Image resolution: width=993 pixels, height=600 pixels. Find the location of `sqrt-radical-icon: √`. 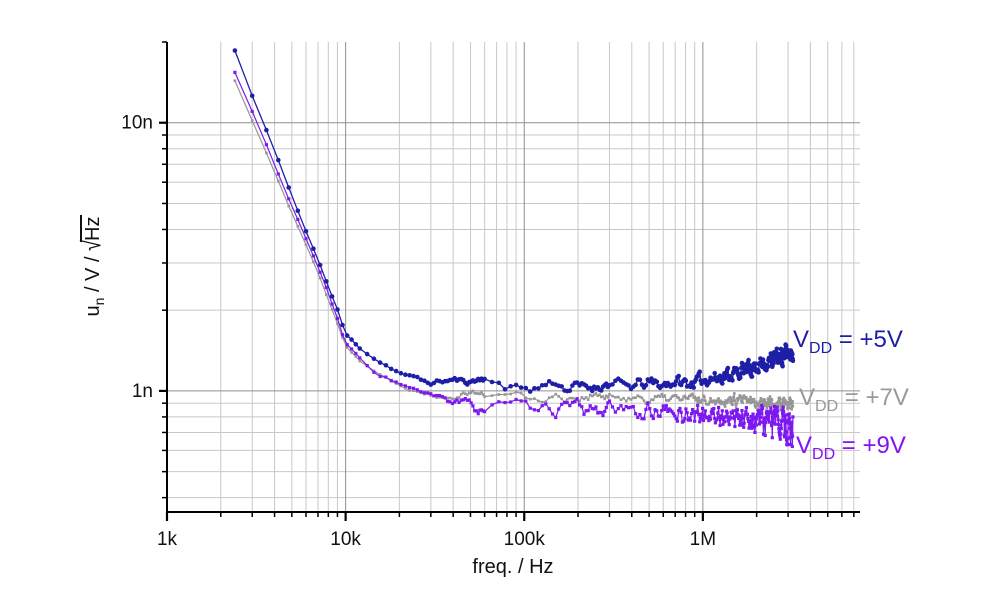

sqrt-radical-icon: √ is located at coordinates (93, 245).